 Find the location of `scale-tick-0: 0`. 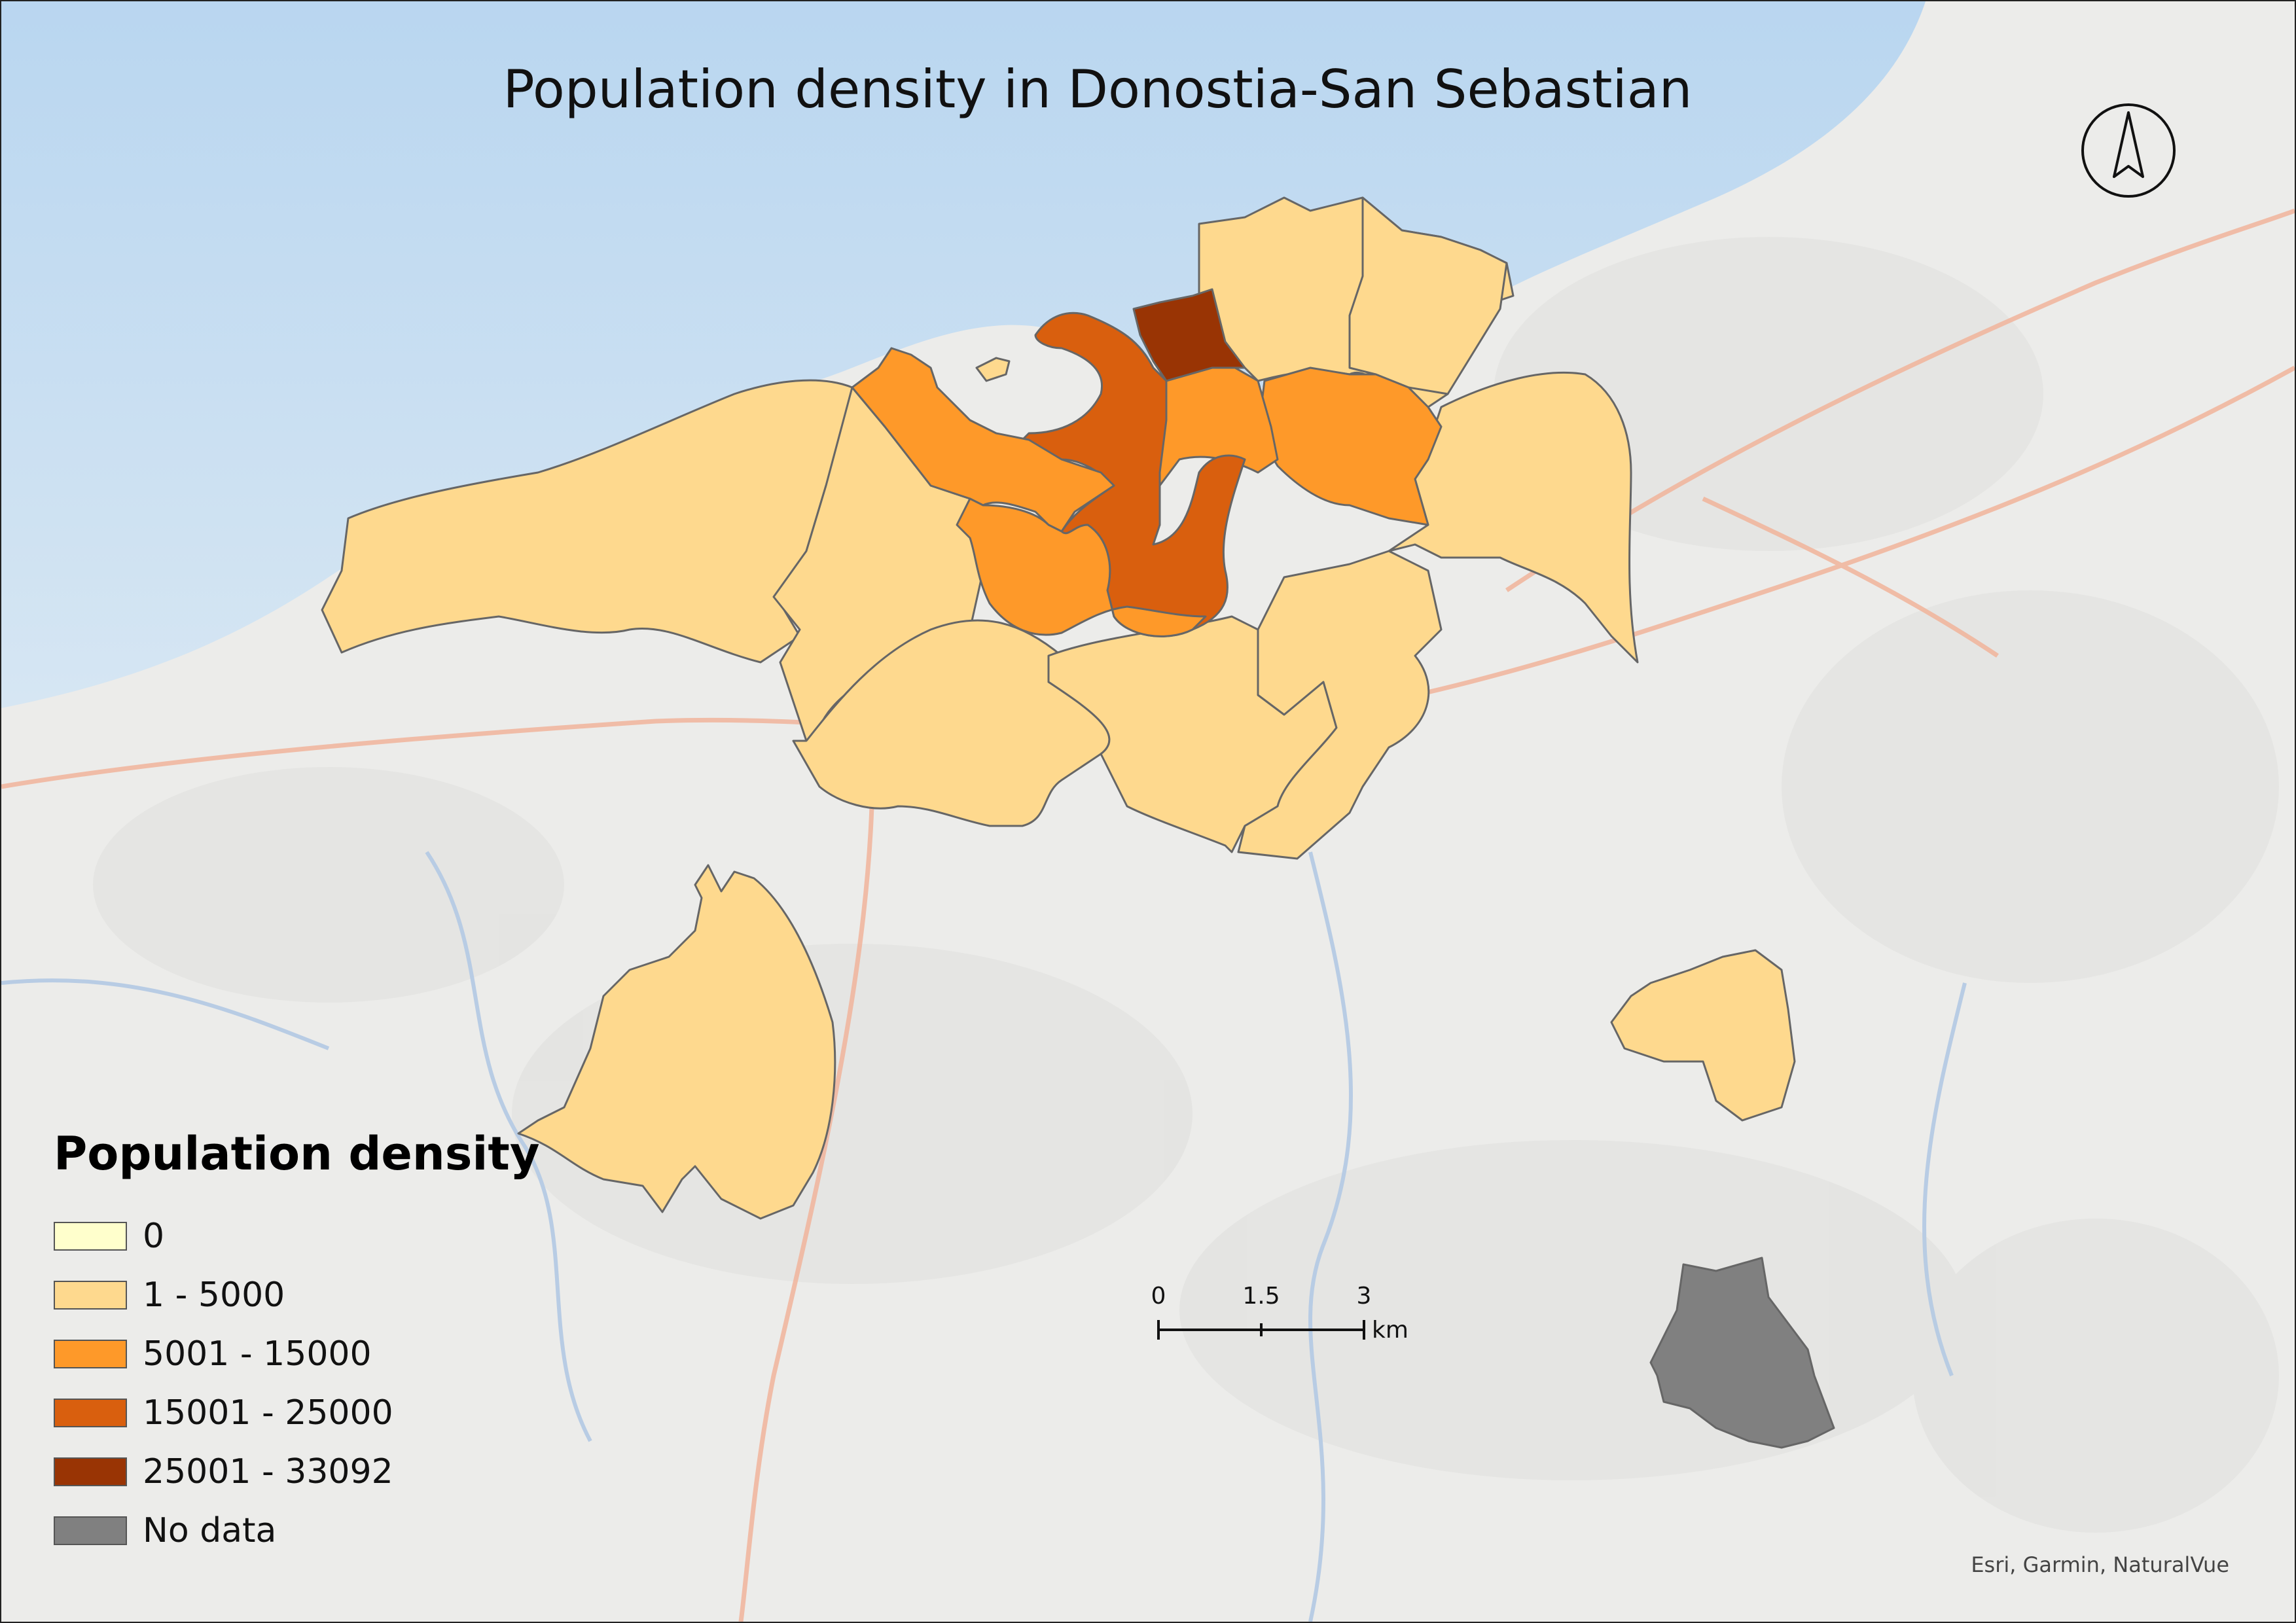

scale-tick-0: 0 is located at coordinates (1158, 1296).